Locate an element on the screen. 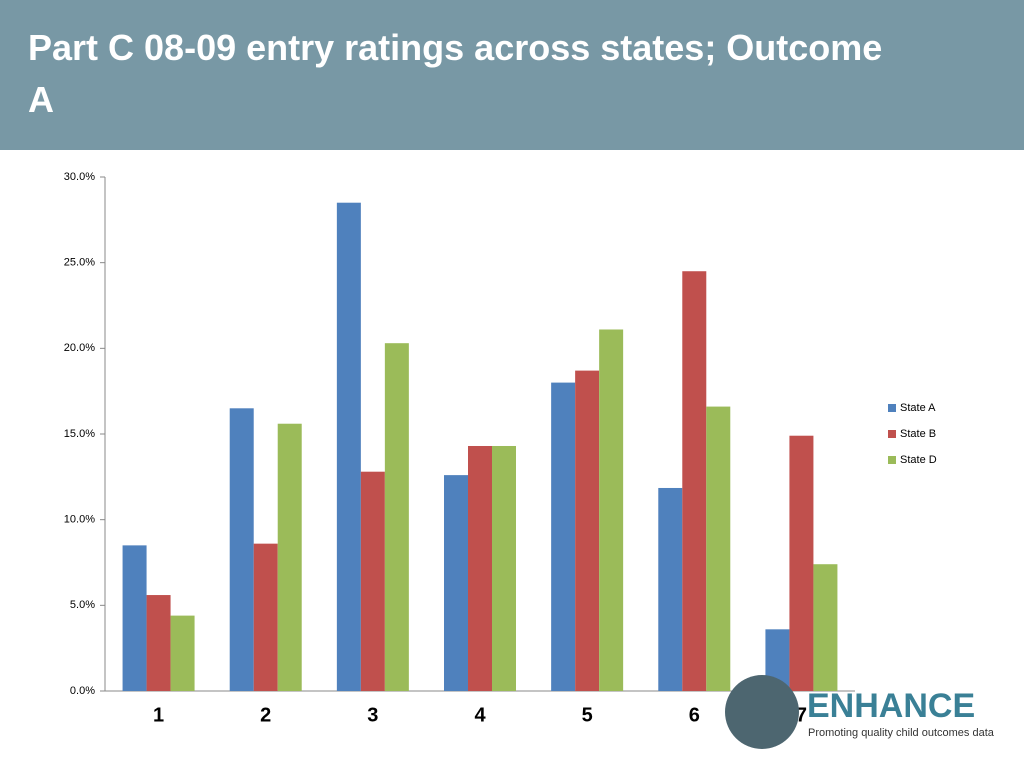 This screenshot has width=1024, height=768. y-tick-label: 25.0% is located at coordinates (79, 263).